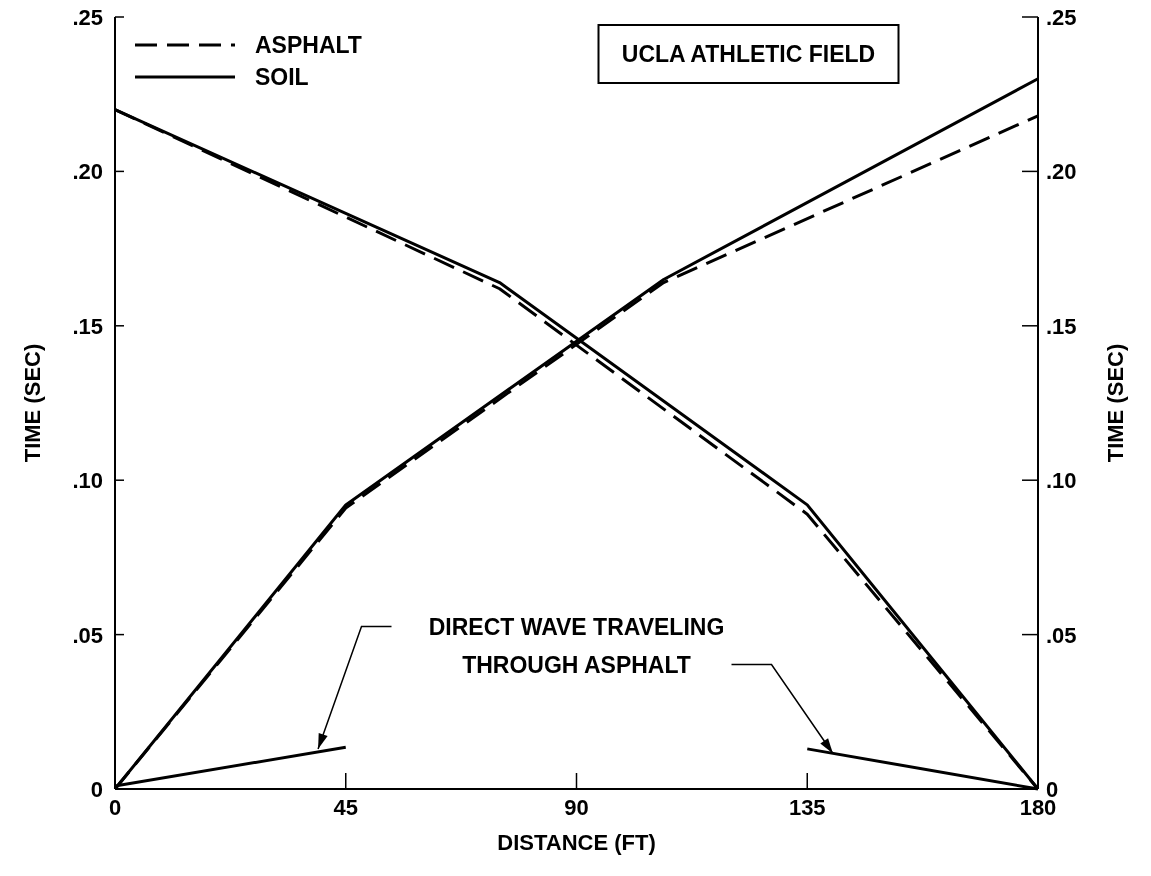  What do you see at coordinates (1061, 481) in the screenshot?
I see `y2-tick-label: .10` at bounding box center [1061, 481].